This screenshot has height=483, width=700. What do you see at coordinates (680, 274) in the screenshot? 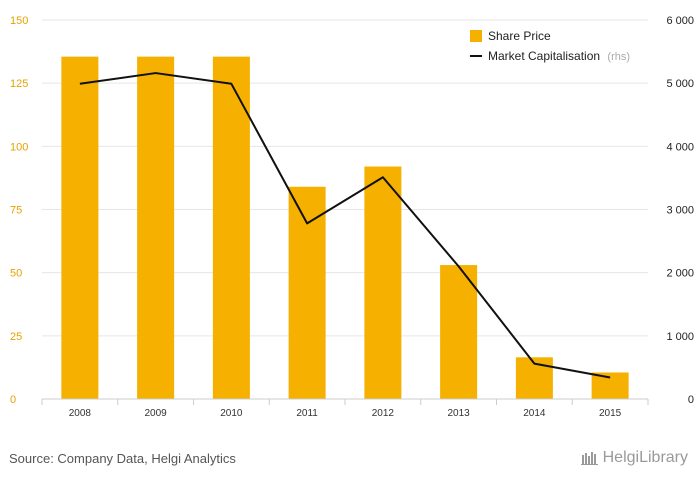
I see `y-right-tick-label: 2 000` at bounding box center [680, 274].